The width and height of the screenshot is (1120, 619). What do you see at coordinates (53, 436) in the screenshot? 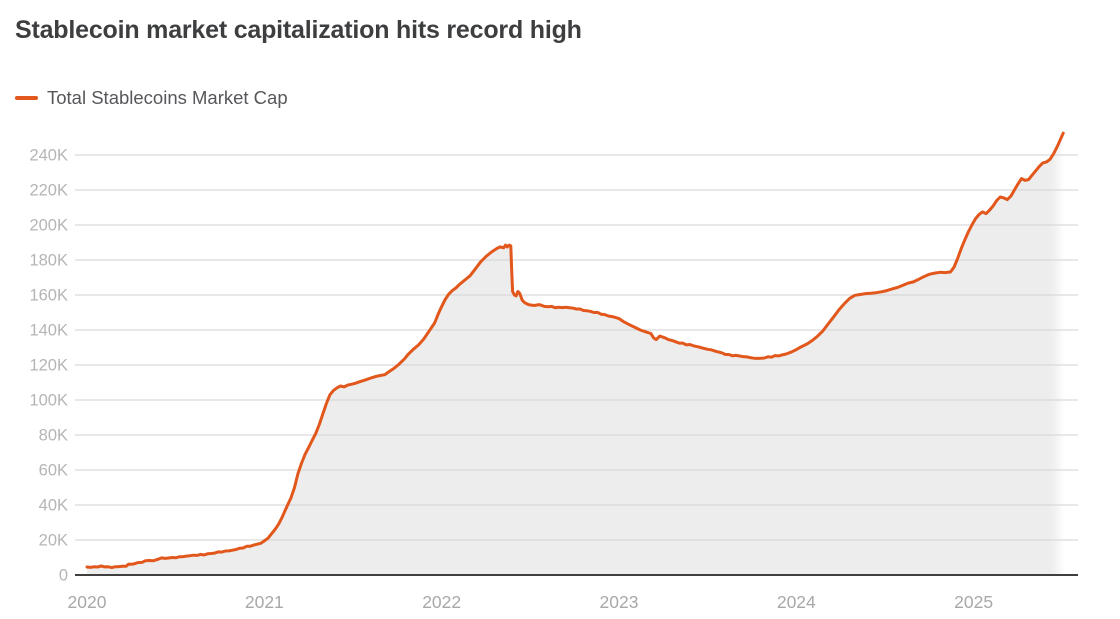
I see `y-tick-label: 80K` at bounding box center [53, 436].